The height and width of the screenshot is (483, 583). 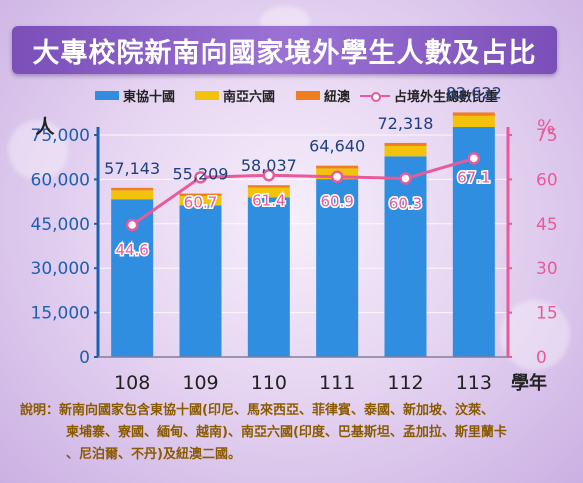 I want to click on legend-label-southasia: 南亞六國, so click(x=249, y=97).